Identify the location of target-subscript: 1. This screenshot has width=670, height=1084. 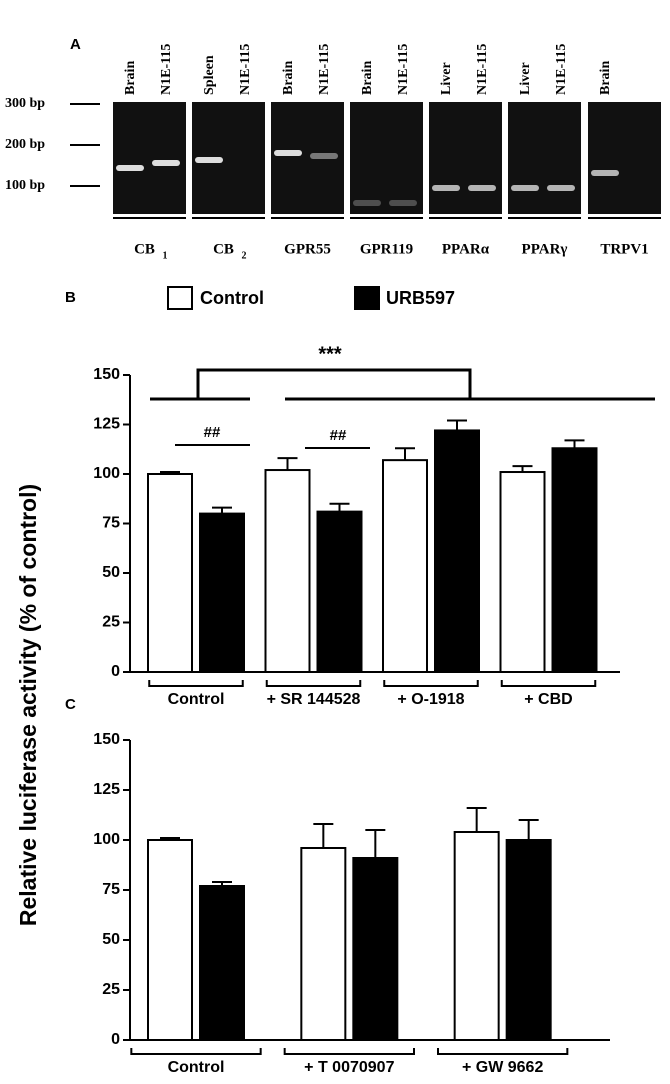
(165, 255).